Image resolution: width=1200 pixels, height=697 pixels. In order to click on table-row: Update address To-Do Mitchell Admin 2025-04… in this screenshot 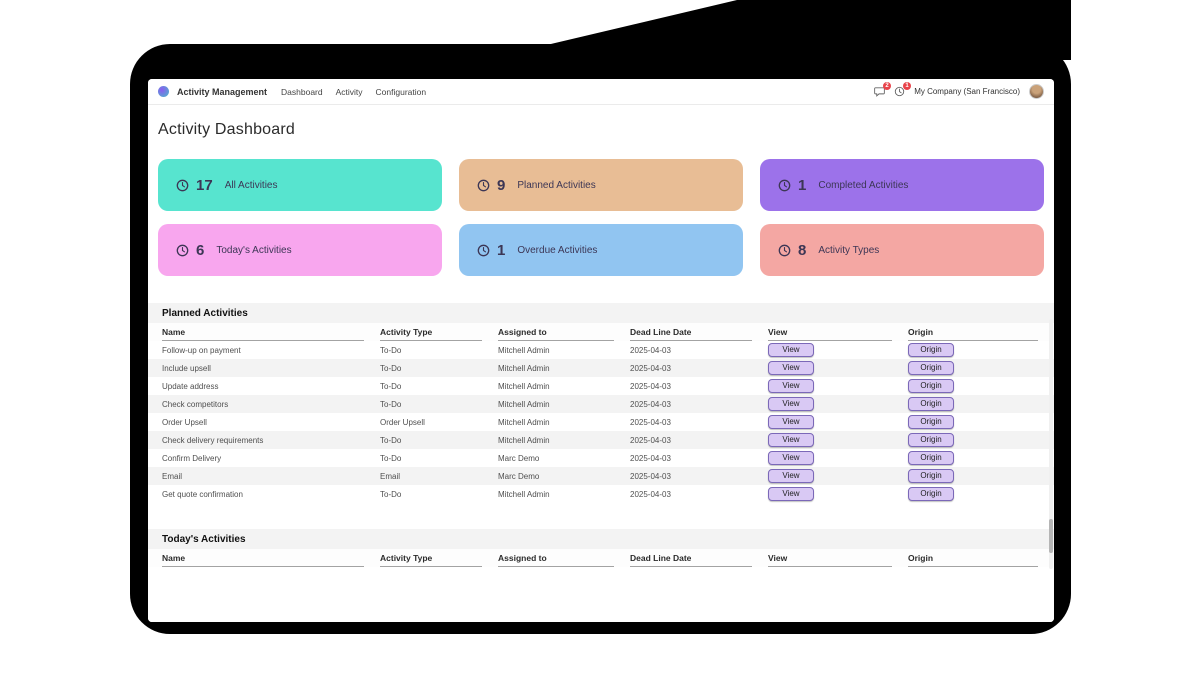, I will do `click(601, 386)`.